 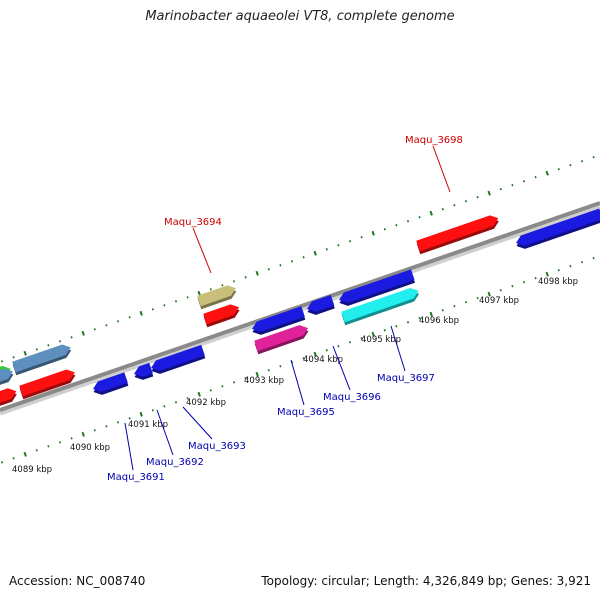 I want to click on gene-label-3697: Maqu_3697, so click(x=406, y=378).